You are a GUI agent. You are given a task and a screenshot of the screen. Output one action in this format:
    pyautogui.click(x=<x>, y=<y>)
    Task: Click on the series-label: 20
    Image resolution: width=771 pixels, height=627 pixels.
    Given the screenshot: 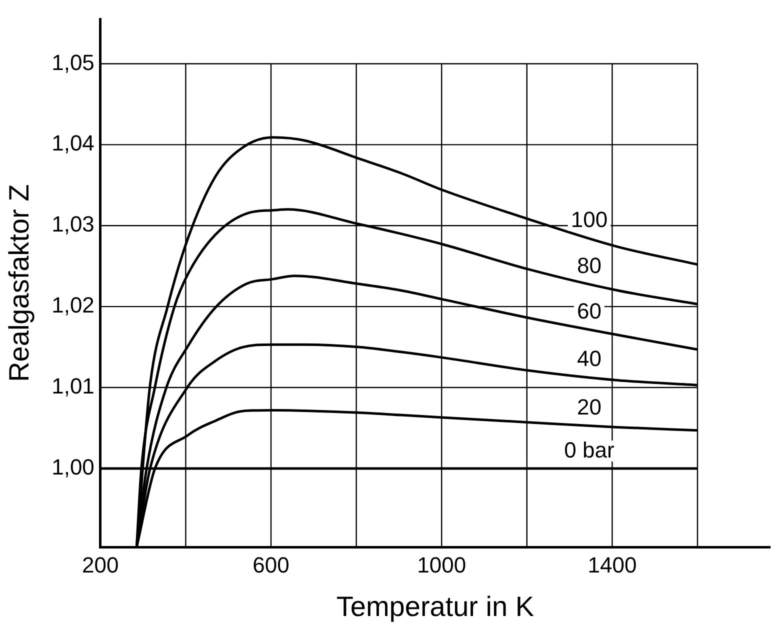 What is the action you would take?
    pyautogui.click(x=589, y=407)
    